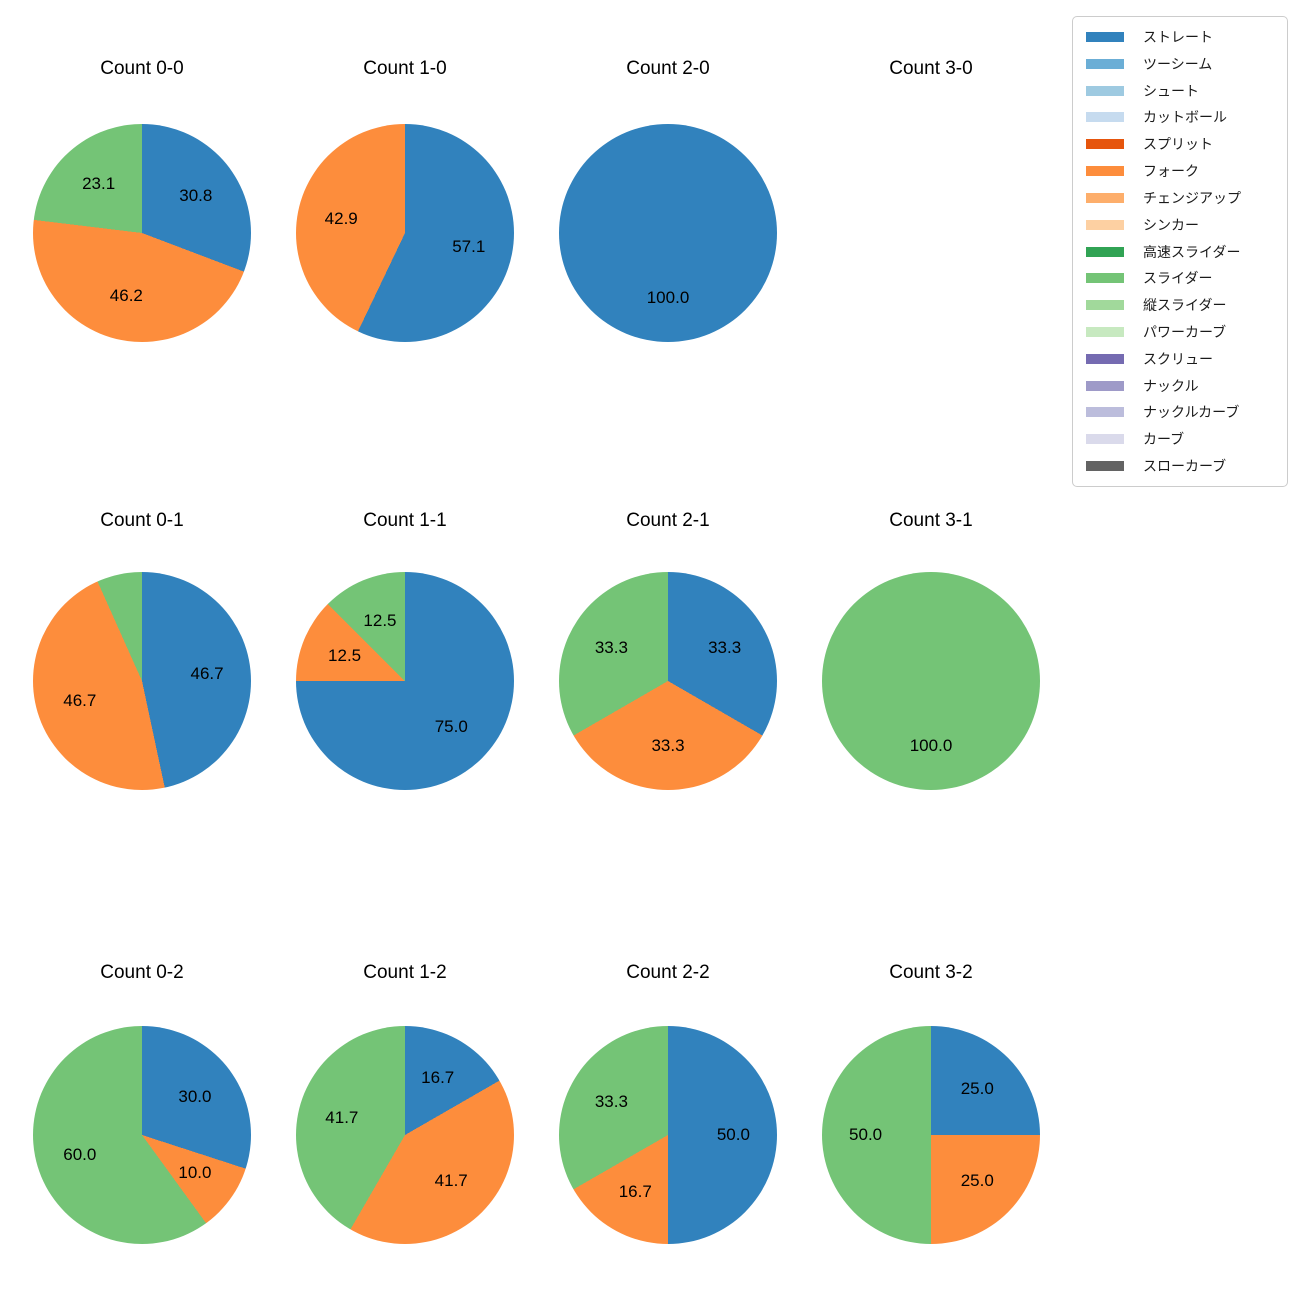 The height and width of the screenshot is (1300, 1300). What do you see at coordinates (1191, 412) in the screenshot?
I see `legend-label: ナックルカーブ` at bounding box center [1191, 412].